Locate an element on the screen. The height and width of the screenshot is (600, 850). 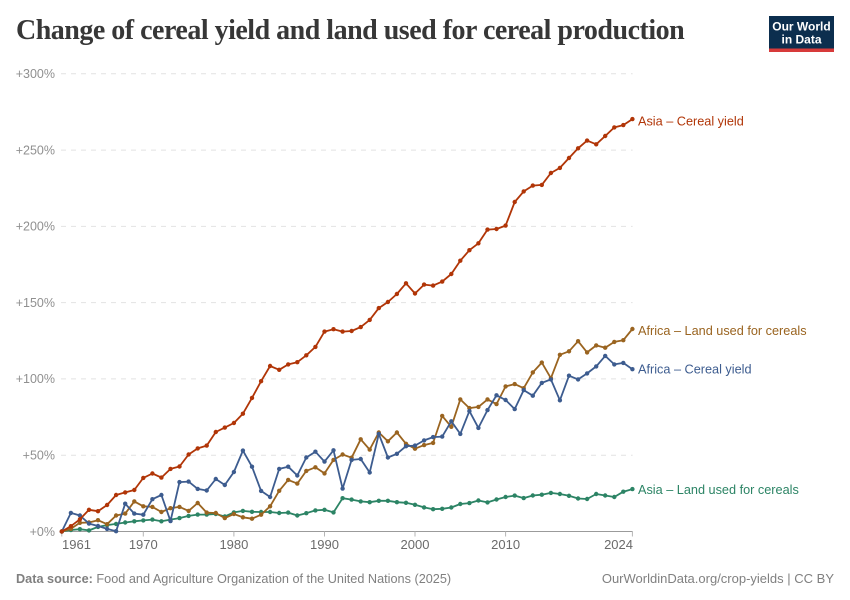
svg-text: +50% is located at coordinates (39, 456).